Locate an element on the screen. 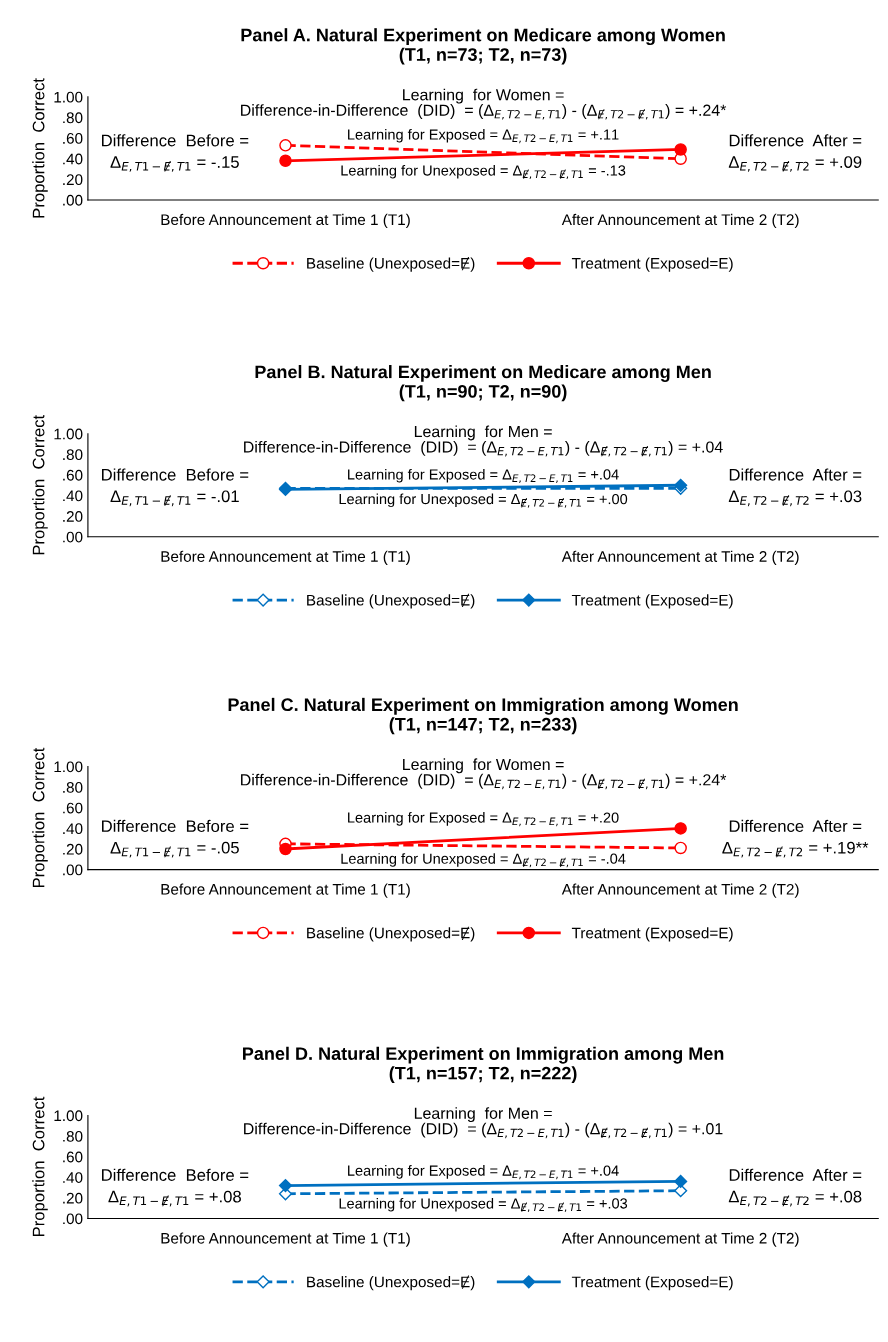  annotation: Learning for Unexposed = Δ$_{Ɇ,T2−Ɇ,T1}$ = +.03 is located at coordinates (483, 1205).